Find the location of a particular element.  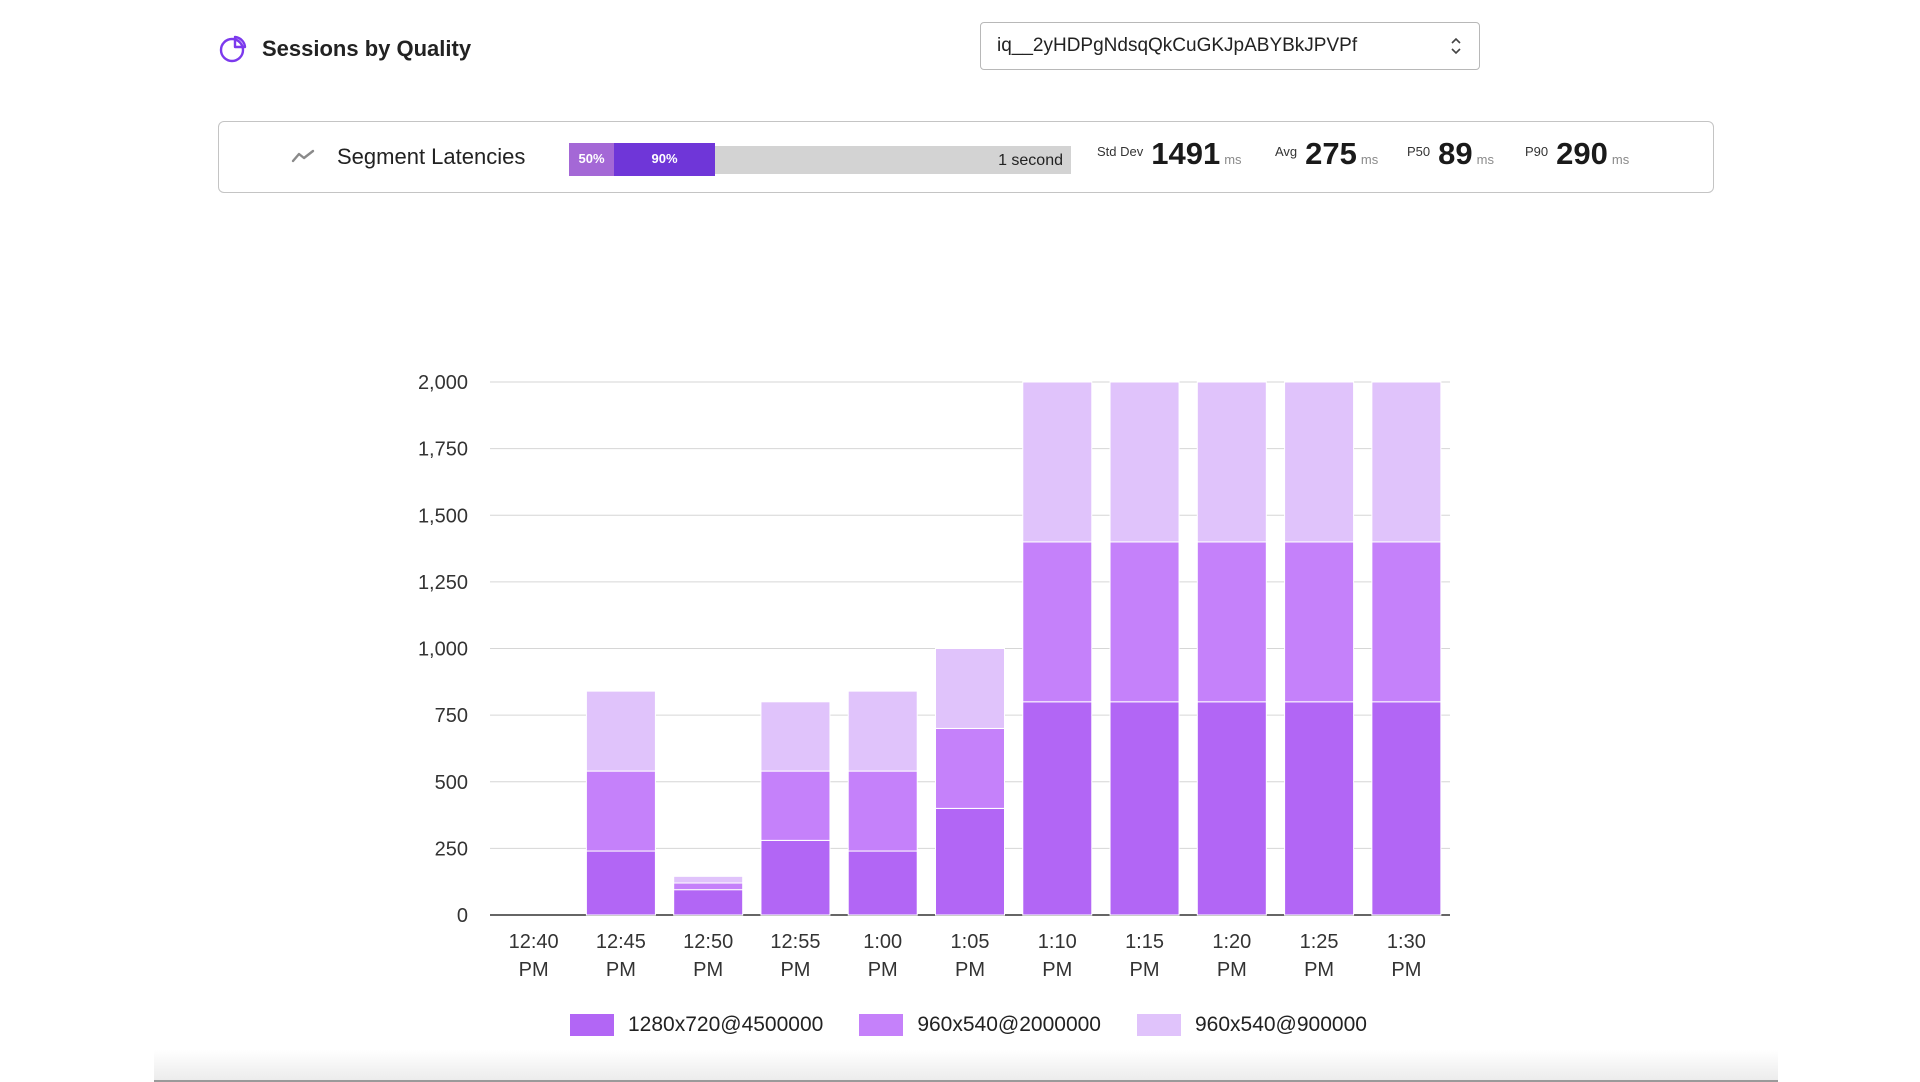

stat-value: 275 is located at coordinates (1331, 153).